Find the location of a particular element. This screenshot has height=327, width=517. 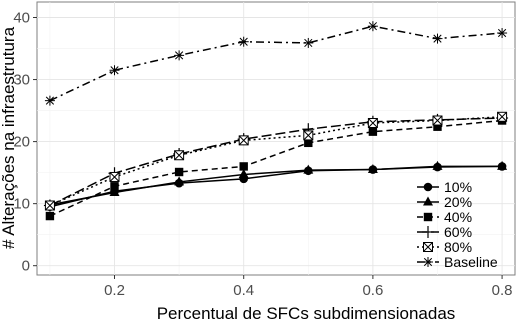

legend-item: 80% is located at coordinates (444, 247).